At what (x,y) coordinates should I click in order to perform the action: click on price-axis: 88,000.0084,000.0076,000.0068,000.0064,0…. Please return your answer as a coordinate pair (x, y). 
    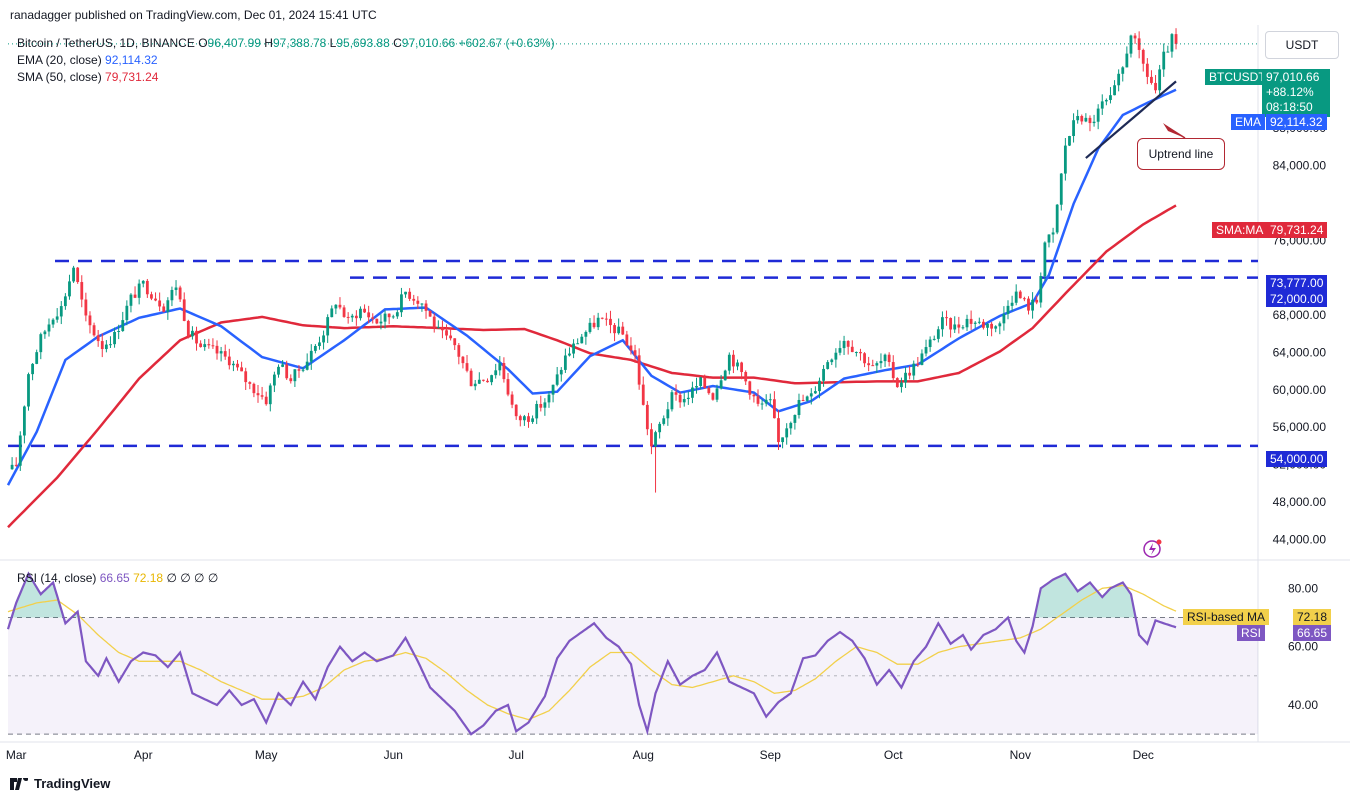
    Looking at the image, I should click on (1300, 333).